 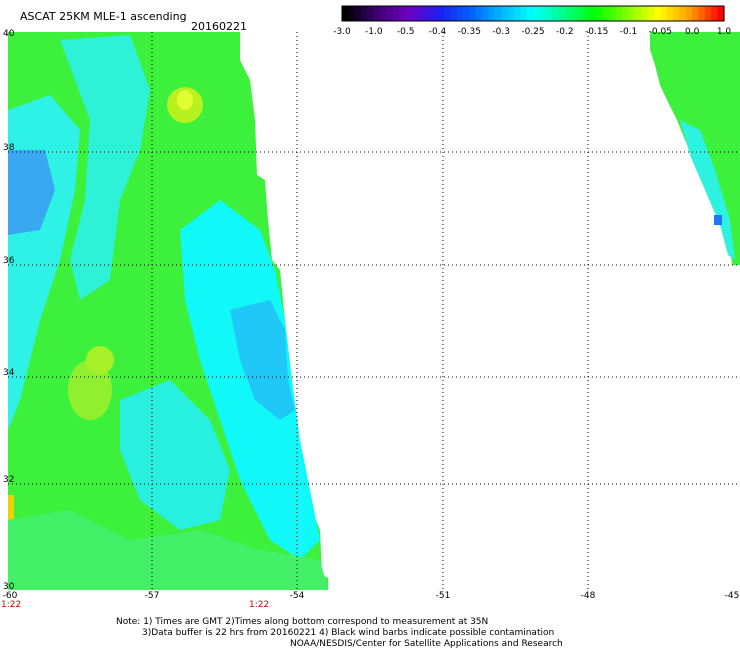 What do you see at coordinates (437, 32) in the screenshot?
I see `colorbar-label: -0.4` at bounding box center [437, 32].